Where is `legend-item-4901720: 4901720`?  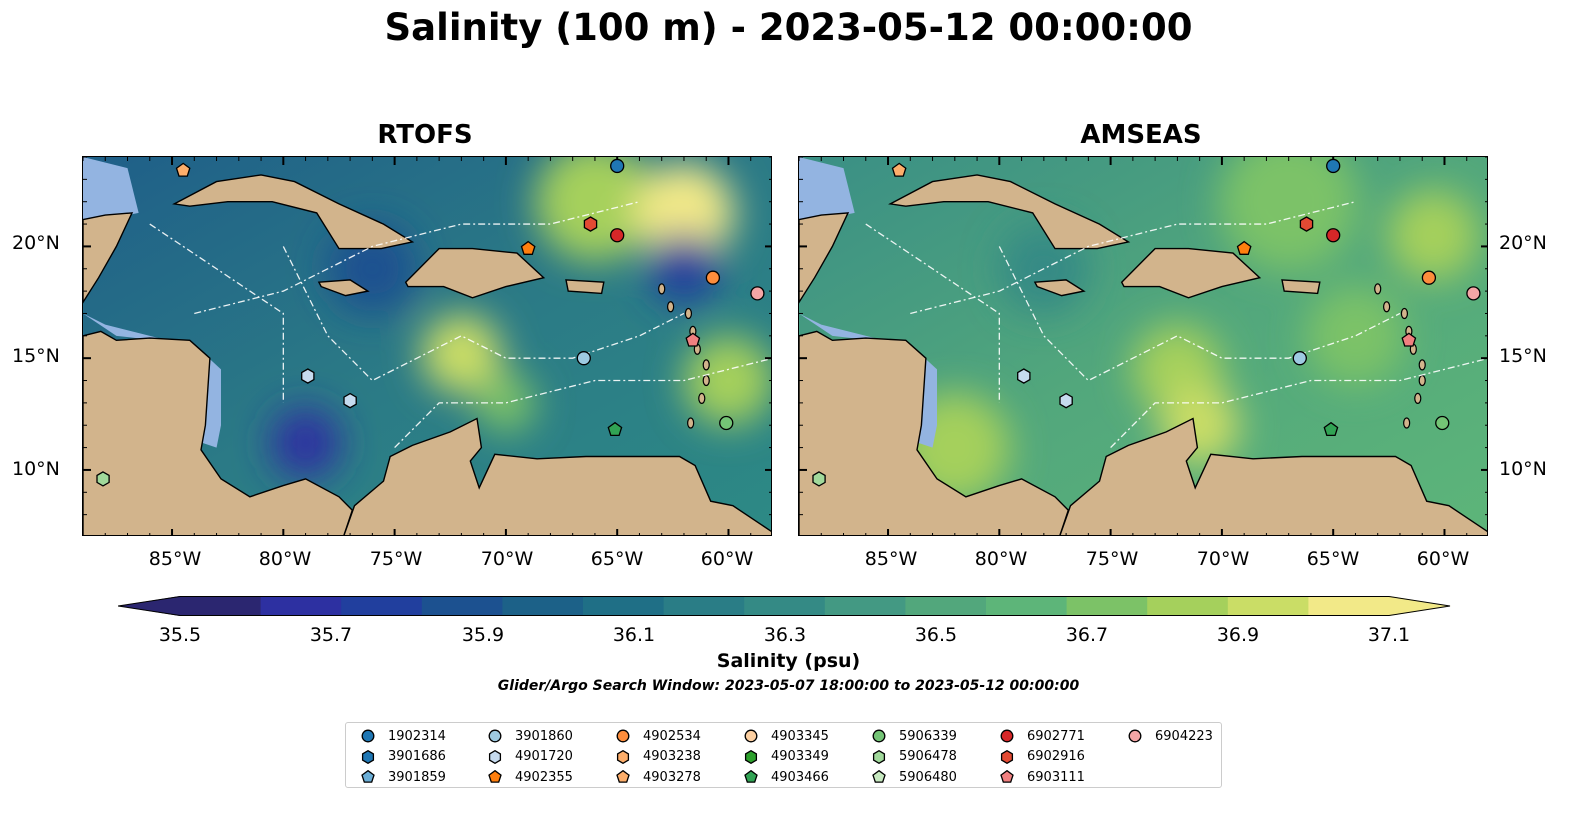 legend-item-4901720: 4901720 is located at coordinates (530, 757).